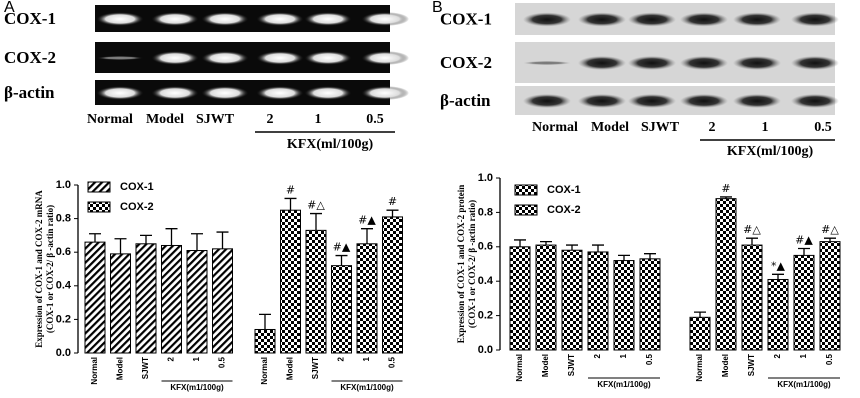 This screenshot has width=860, height=398. I want to click on y-tick-label: 0.8, so click(63, 219).